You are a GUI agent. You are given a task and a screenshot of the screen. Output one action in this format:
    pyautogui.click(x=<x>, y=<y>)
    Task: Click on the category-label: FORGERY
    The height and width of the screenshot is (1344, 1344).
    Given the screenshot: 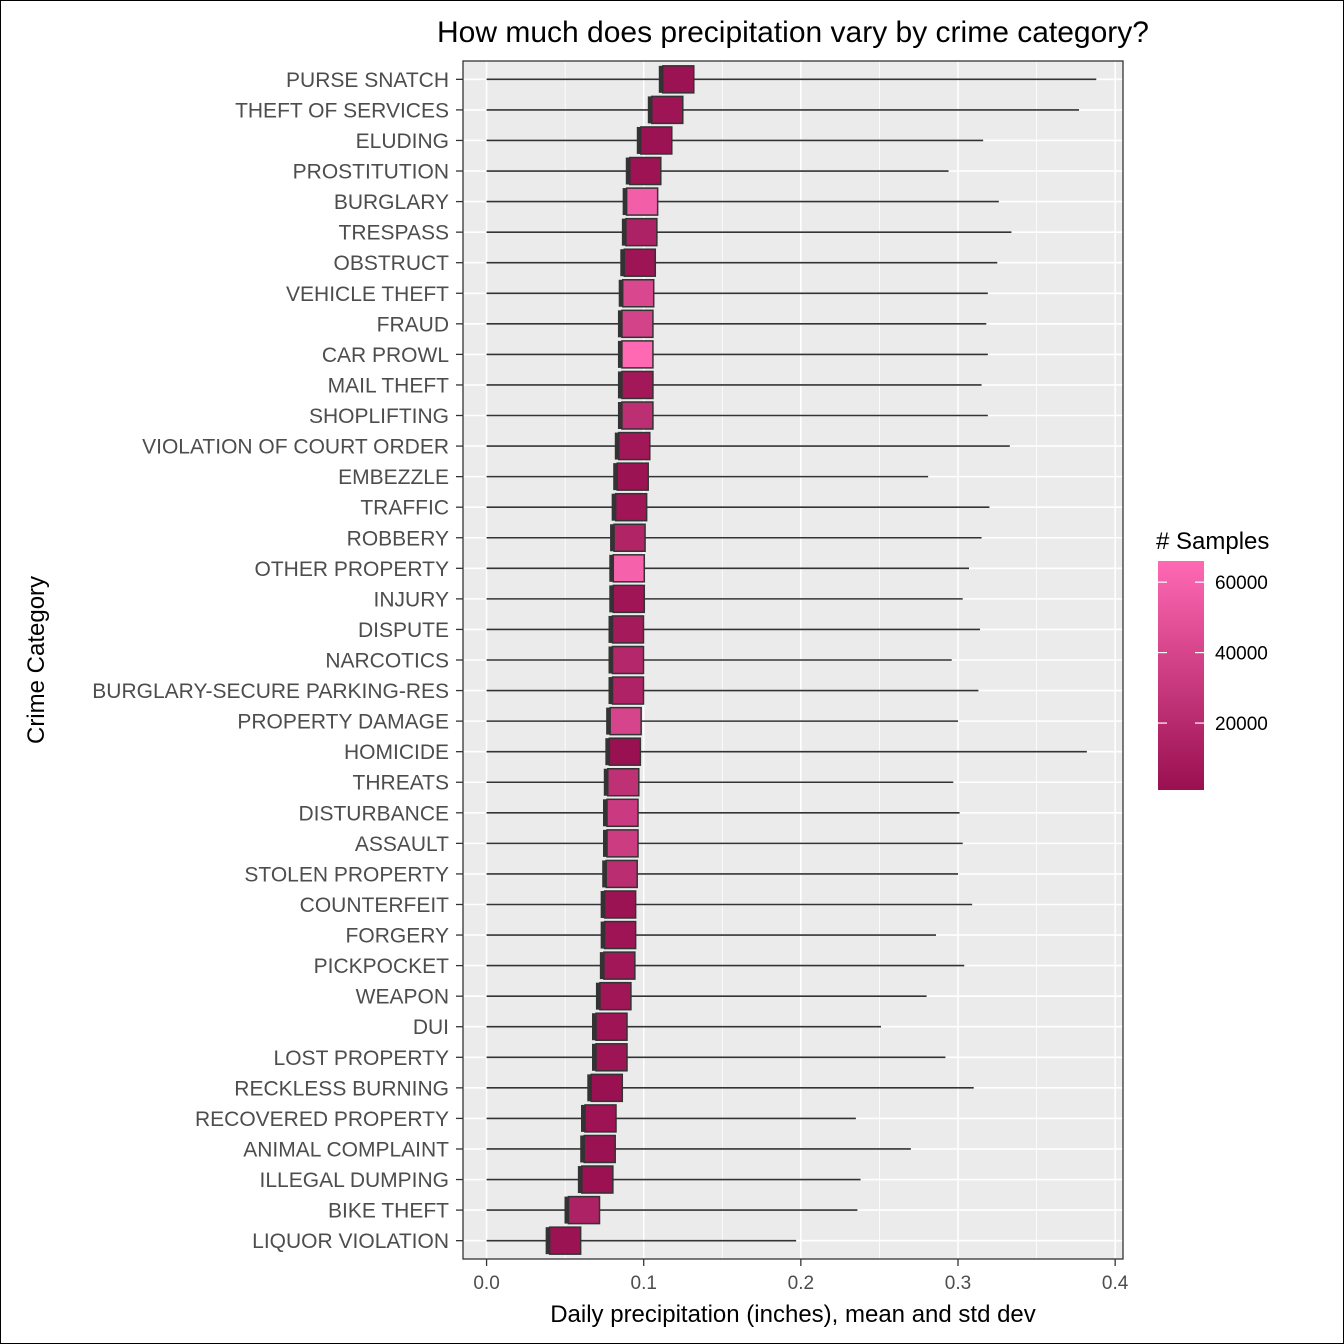 What is the action you would take?
    pyautogui.click(x=397, y=936)
    